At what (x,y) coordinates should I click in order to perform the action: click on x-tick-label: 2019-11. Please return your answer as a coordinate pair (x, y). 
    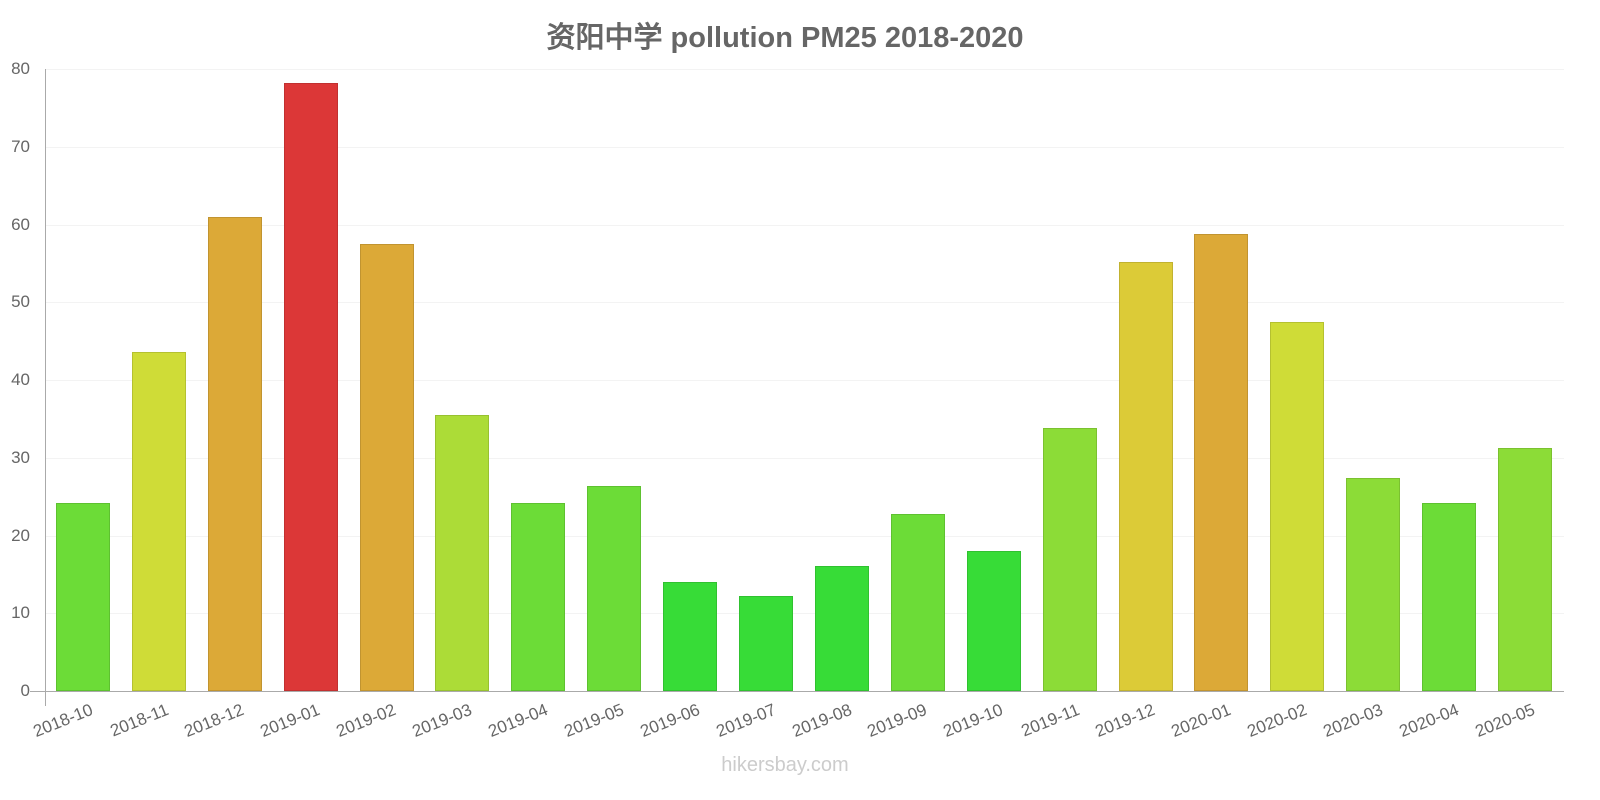
    Looking at the image, I should click on (1049, 720).